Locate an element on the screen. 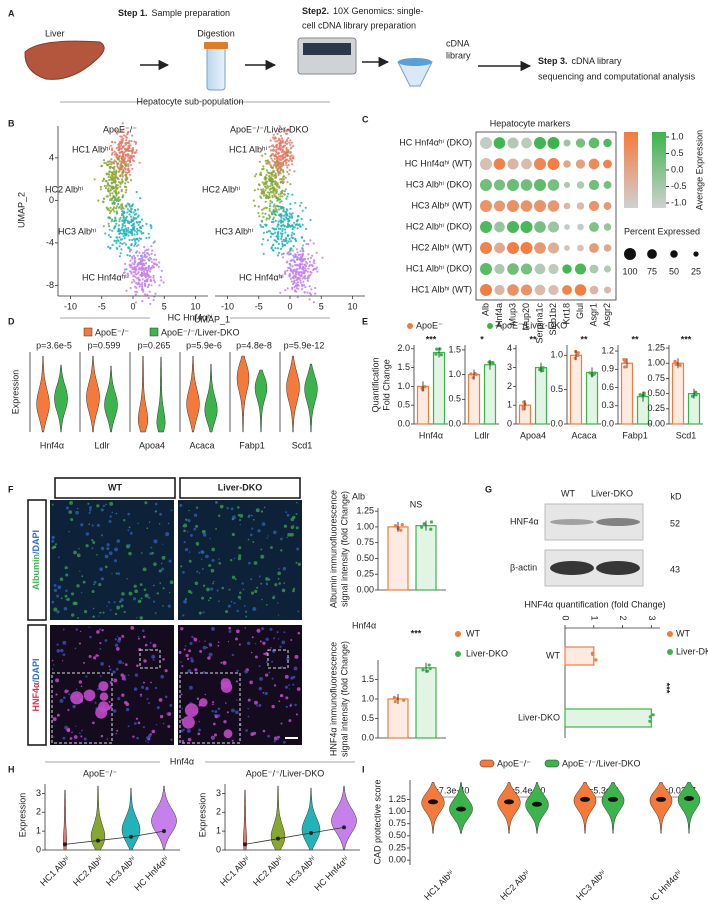 The height and width of the screenshot is (905, 708). p-value: p=5.4e-10 is located at coordinates (525, 790).